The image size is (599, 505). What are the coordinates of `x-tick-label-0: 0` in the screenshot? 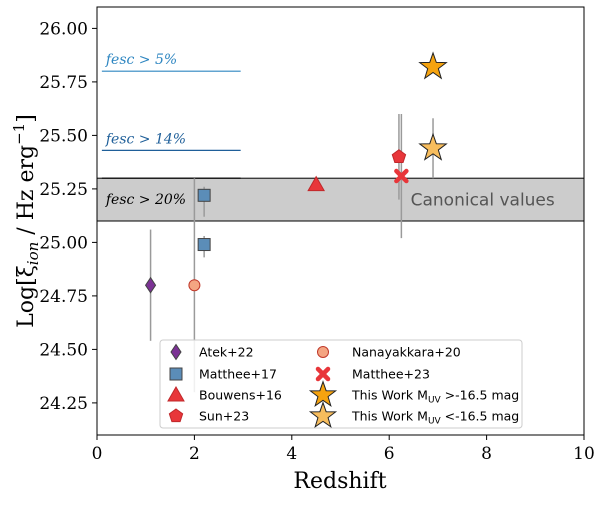 It's located at (97, 454).